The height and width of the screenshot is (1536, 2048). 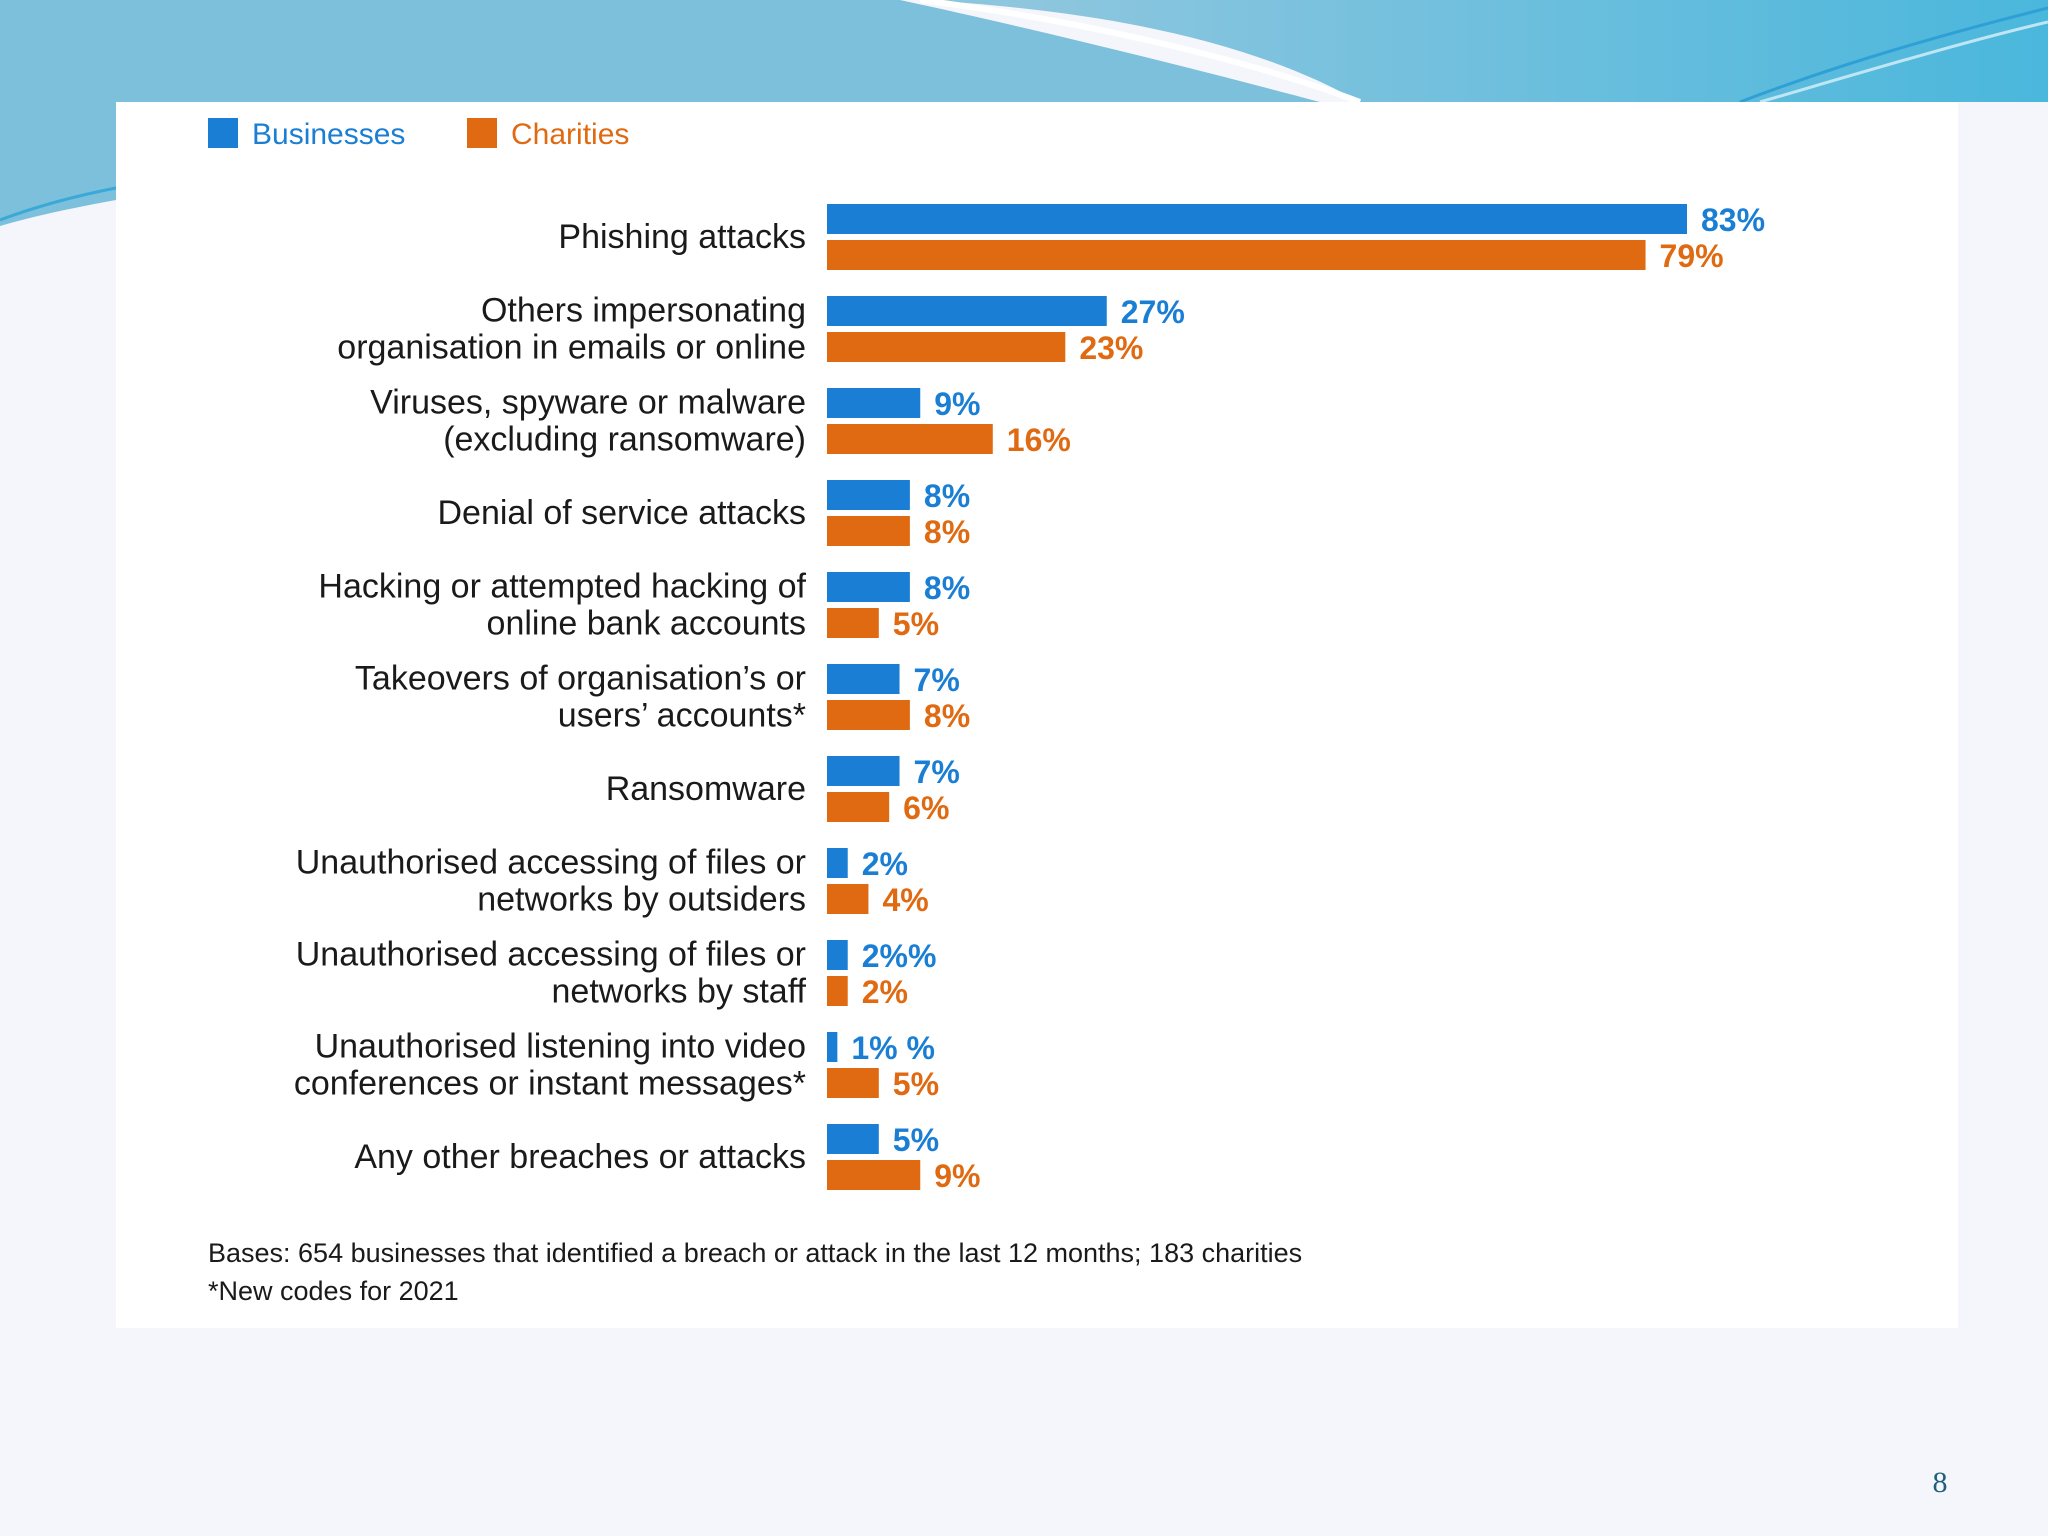 I want to click on category-label-8-line-1: Unauthorised accessing of files or, so click(x=551, y=863).